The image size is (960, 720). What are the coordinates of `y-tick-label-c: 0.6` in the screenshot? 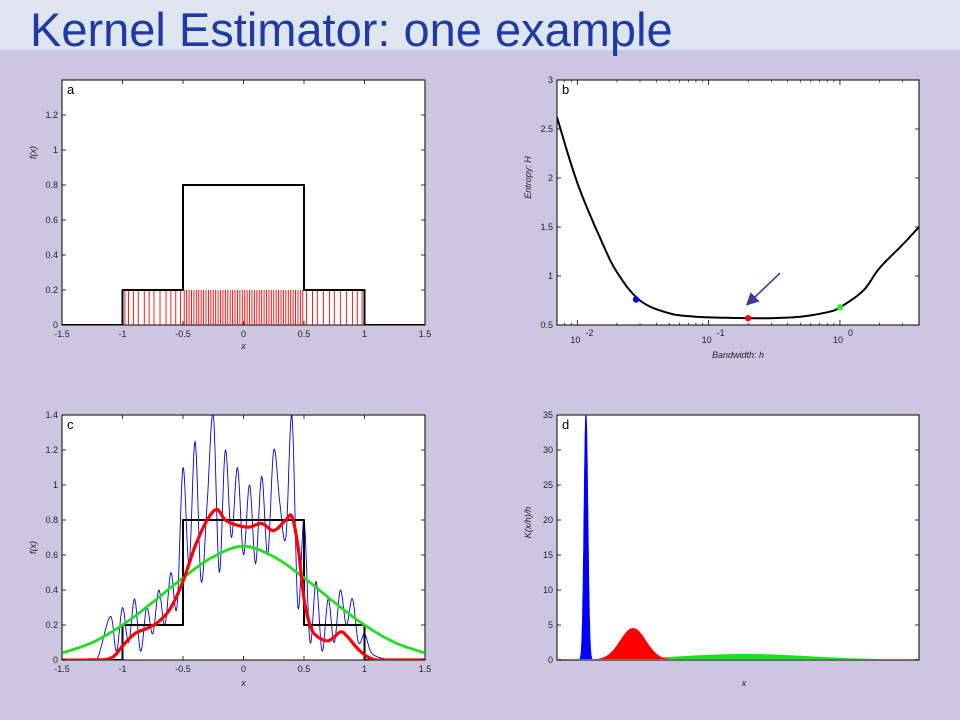 It's located at (51, 555).